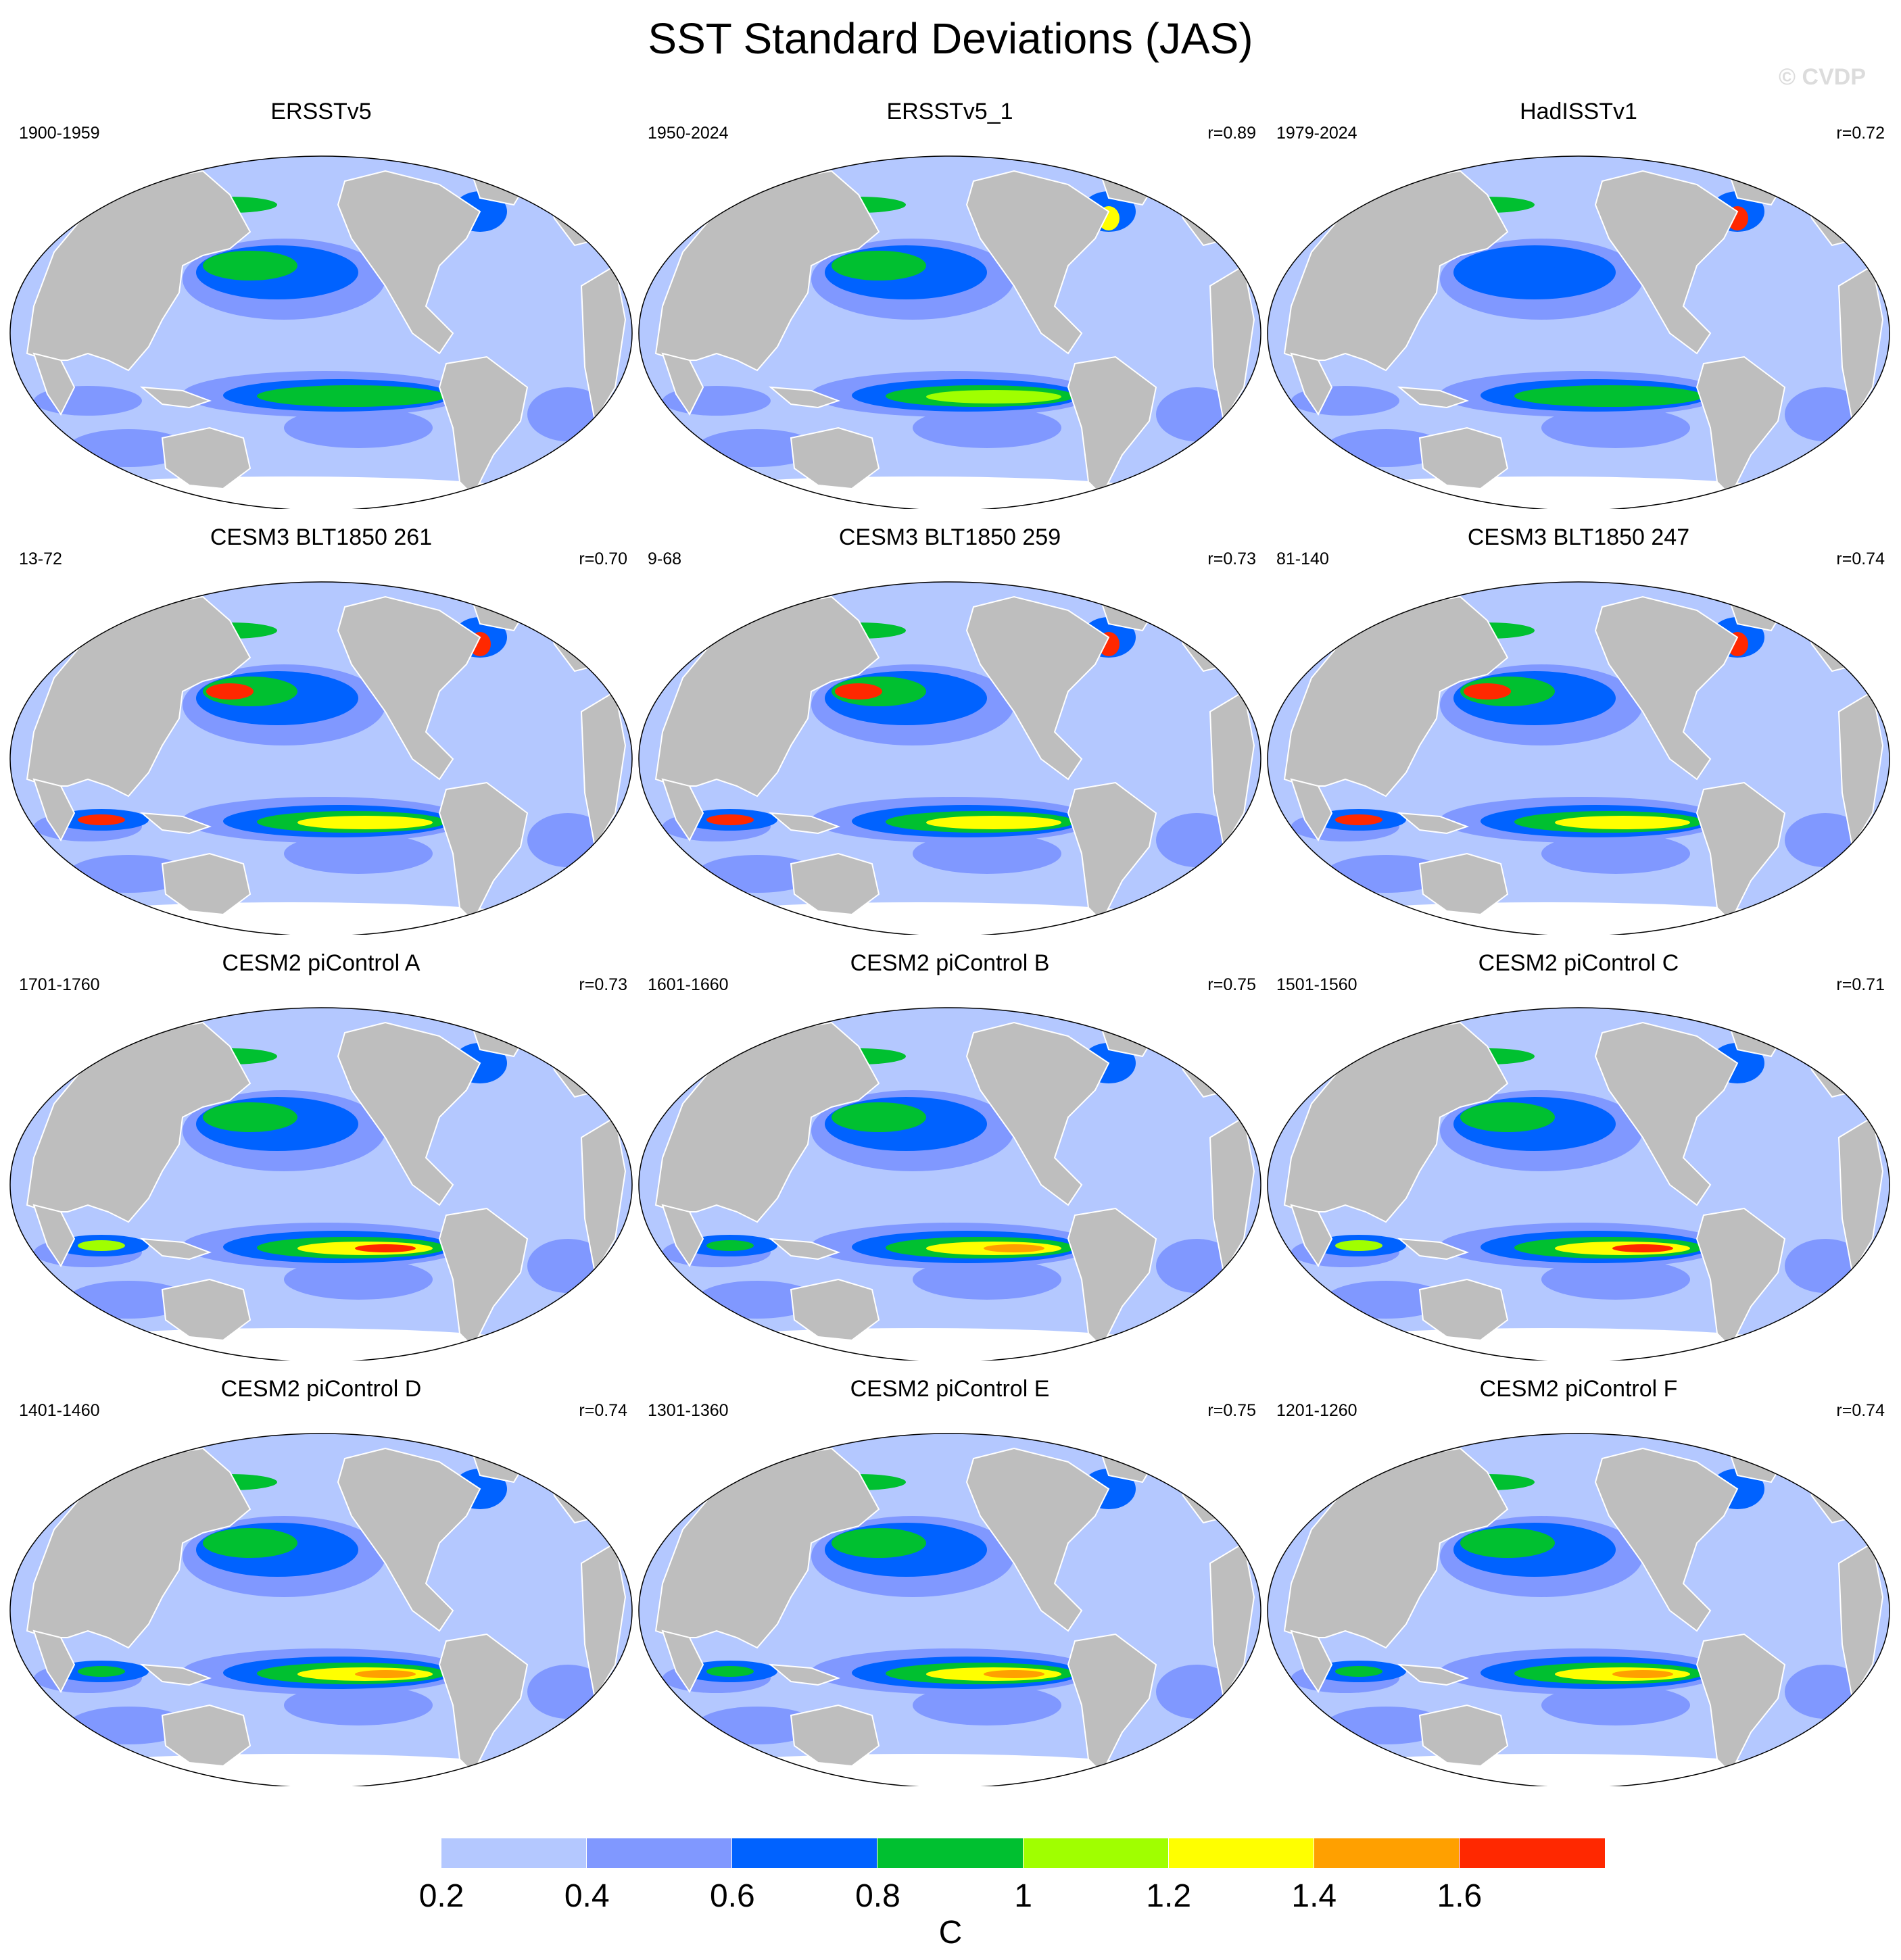 This screenshot has width=1901, height=1960. Describe the element at coordinates (321, 537) in the screenshot. I see `panel-title: CESM3 BLT1850 261` at that location.